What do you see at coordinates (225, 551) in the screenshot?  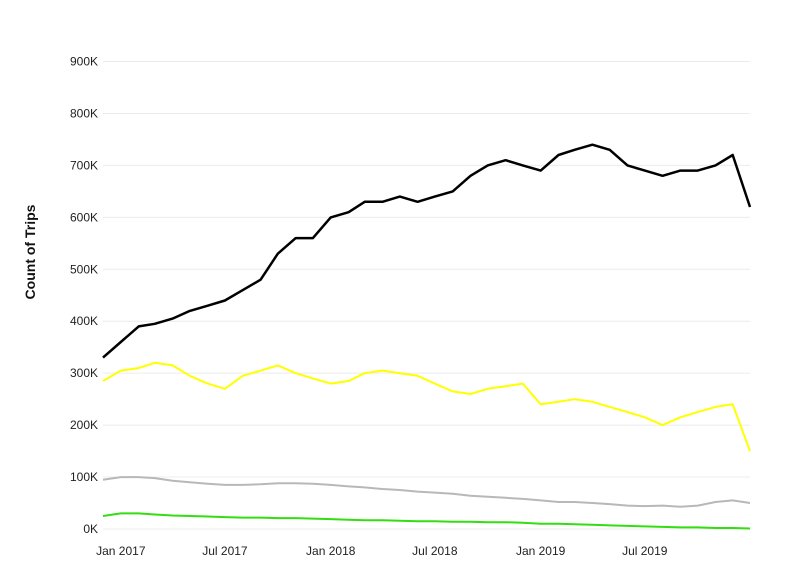 I see `x-tick-label: Jul 2017` at bounding box center [225, 551].